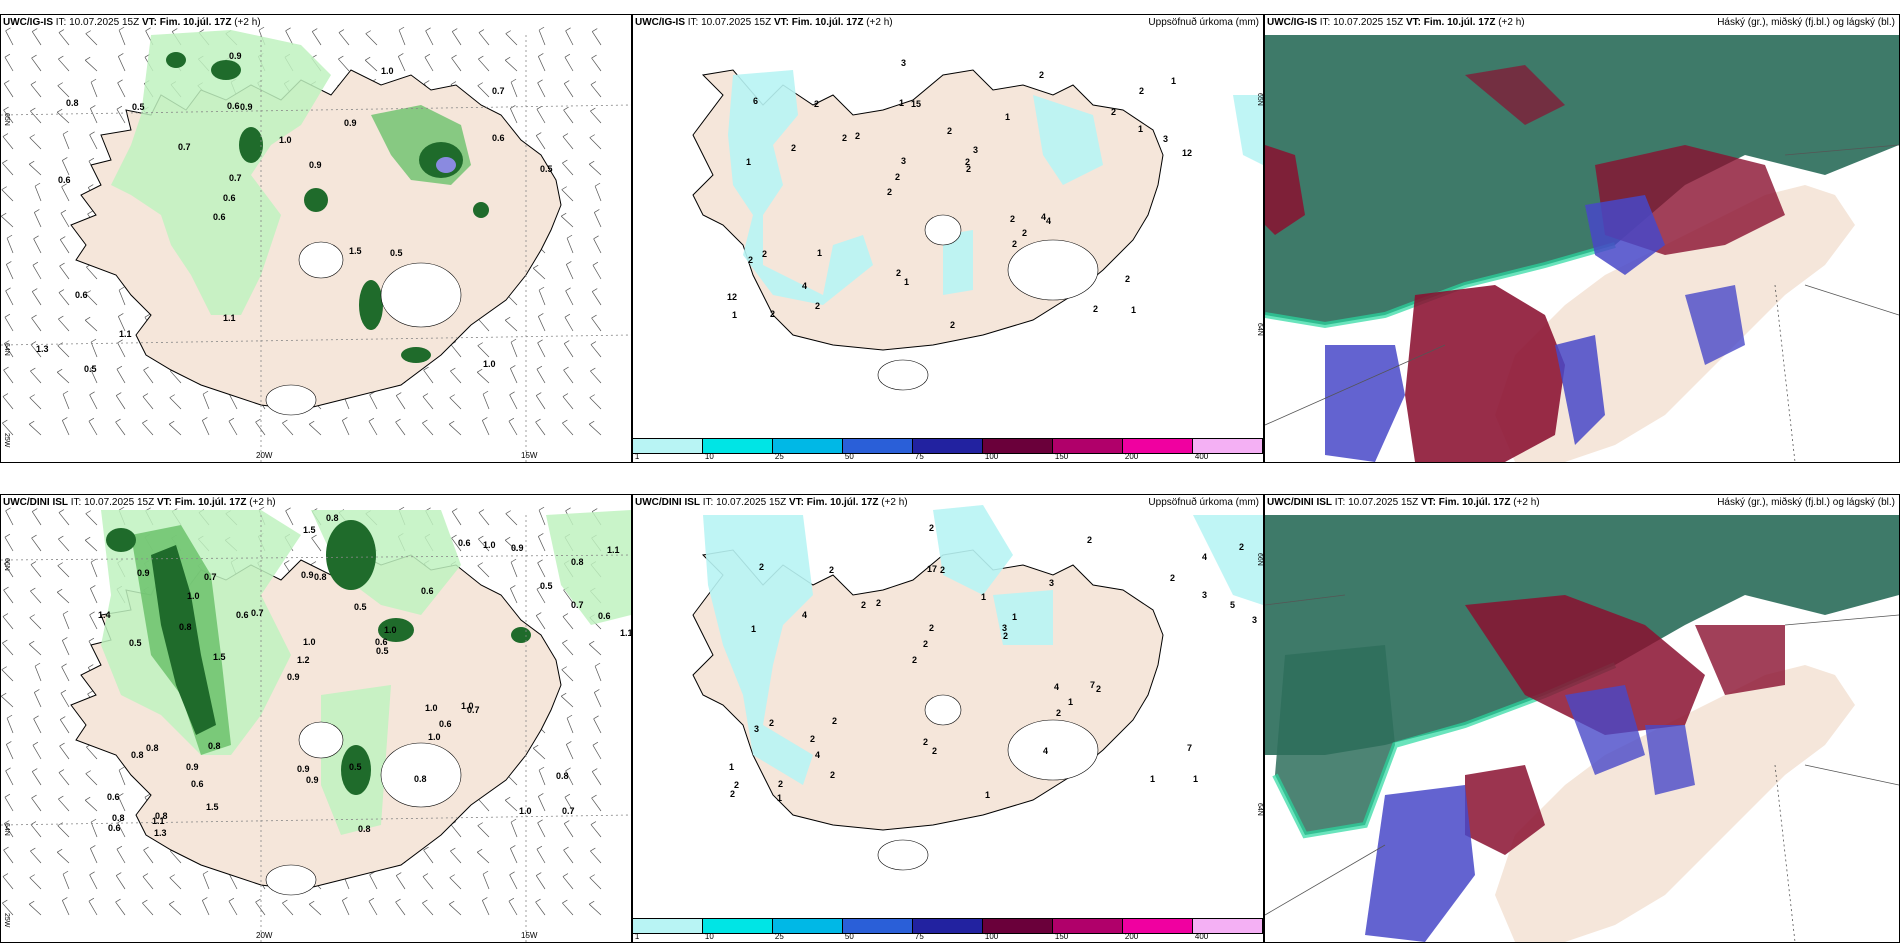  Describe the element at coordinates (1259, 329) in the screenshot. I see `lat-label: 64N` at that location.